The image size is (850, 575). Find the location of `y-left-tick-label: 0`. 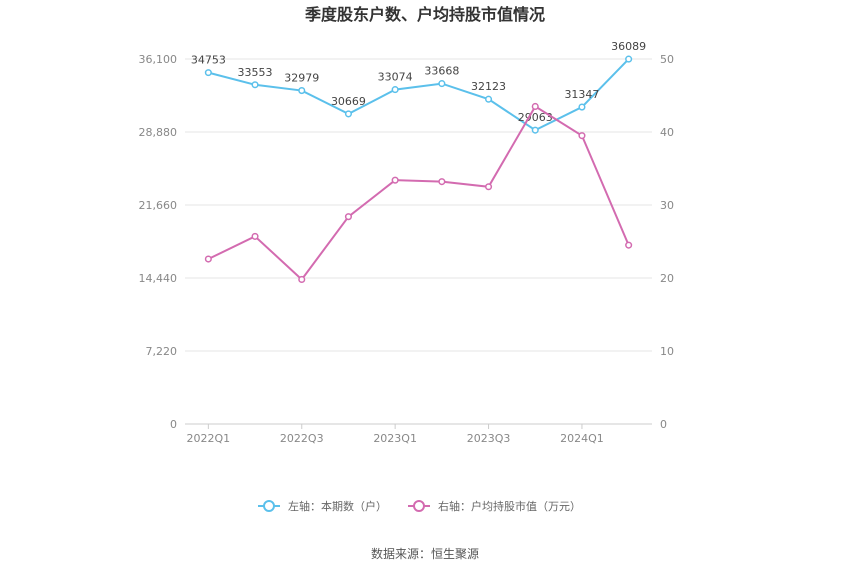

y-left-tick-label: 0 is located at coordinates (173, 424).